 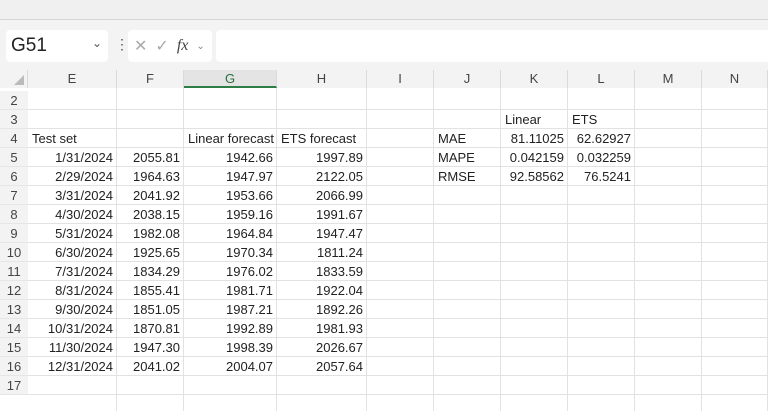 I want to click on value-cell: 1947.97, so click(x=249, y=176).